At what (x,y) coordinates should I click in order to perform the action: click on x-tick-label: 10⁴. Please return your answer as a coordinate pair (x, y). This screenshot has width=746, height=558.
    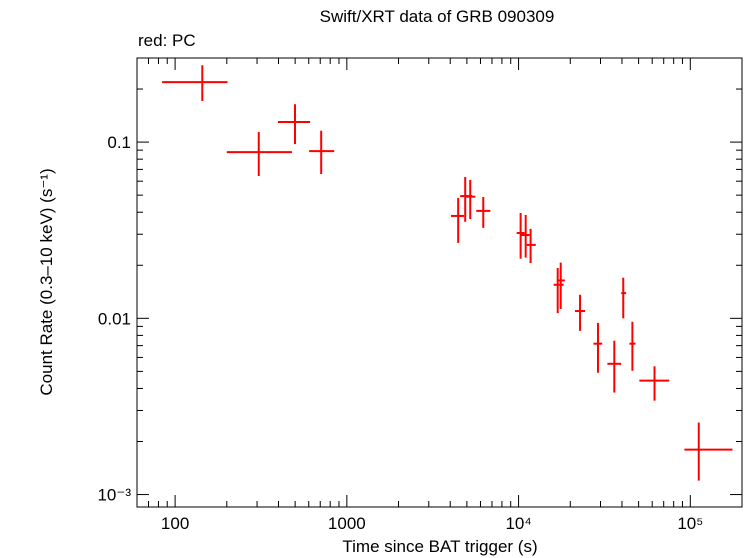
    Looking at the image, I should click on (518, 523).